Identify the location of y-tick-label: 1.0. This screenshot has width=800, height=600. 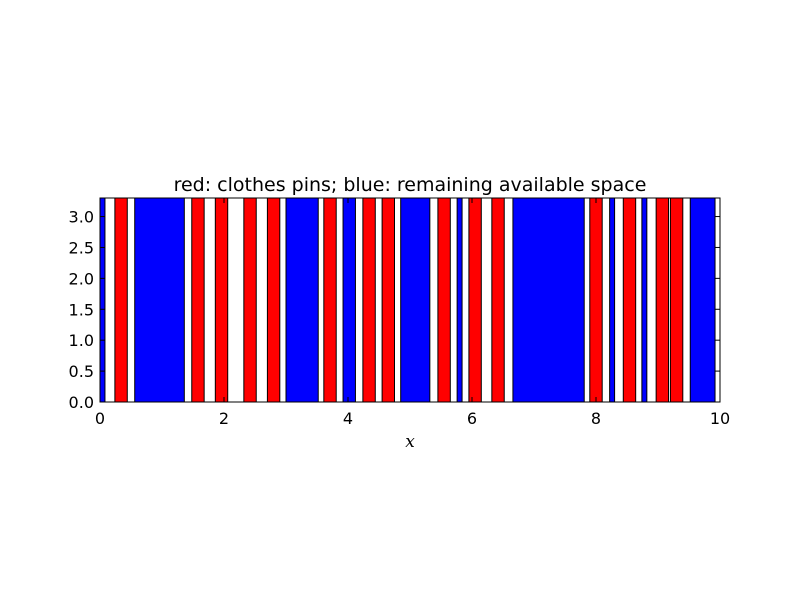
(81, 340).